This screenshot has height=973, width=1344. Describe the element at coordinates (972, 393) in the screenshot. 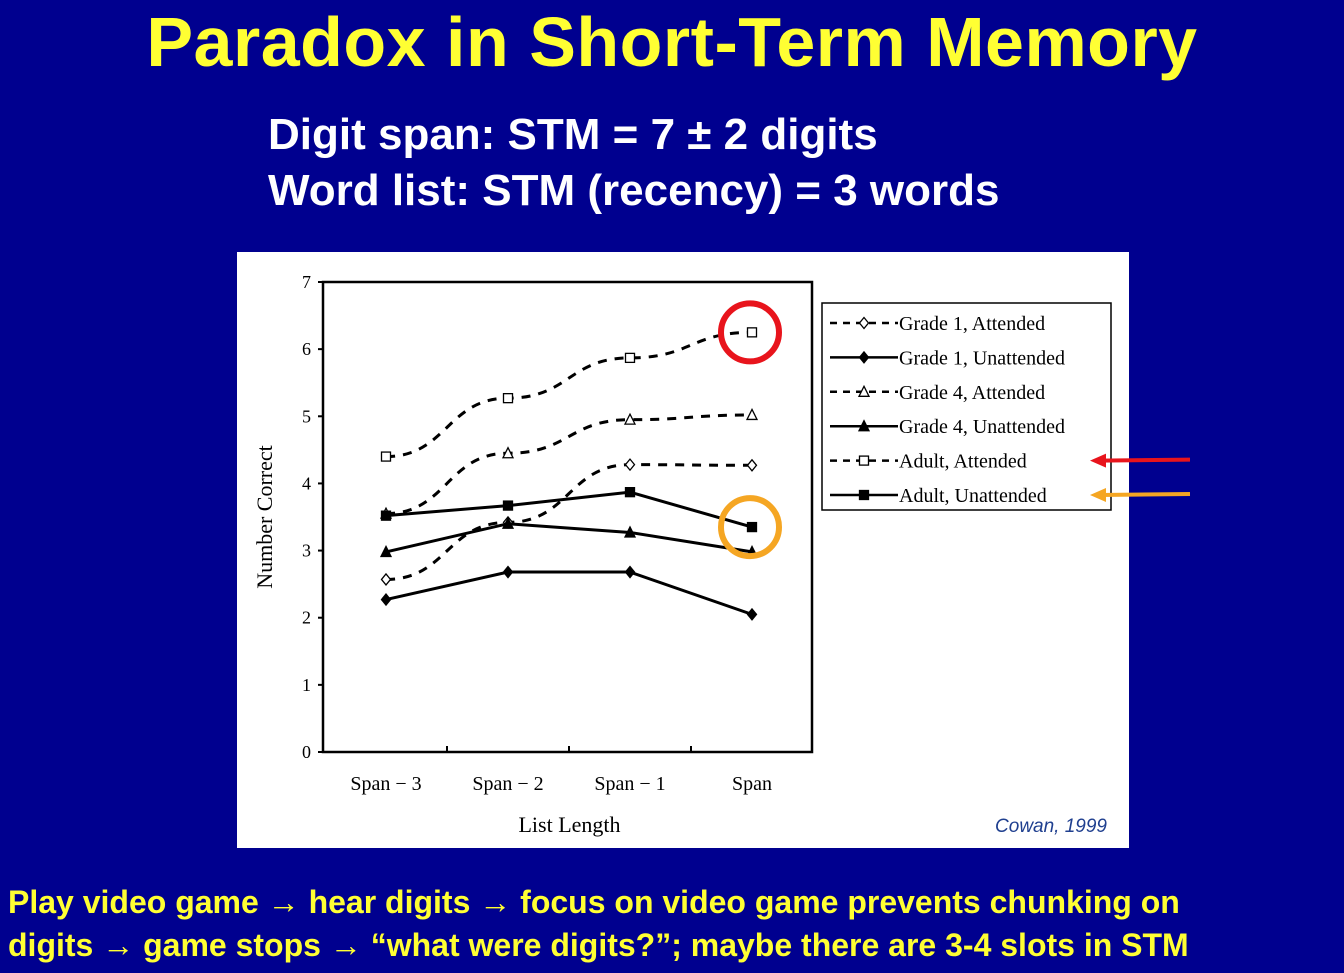

I see `legend-label-2: Grade 4, Attended` at that location.